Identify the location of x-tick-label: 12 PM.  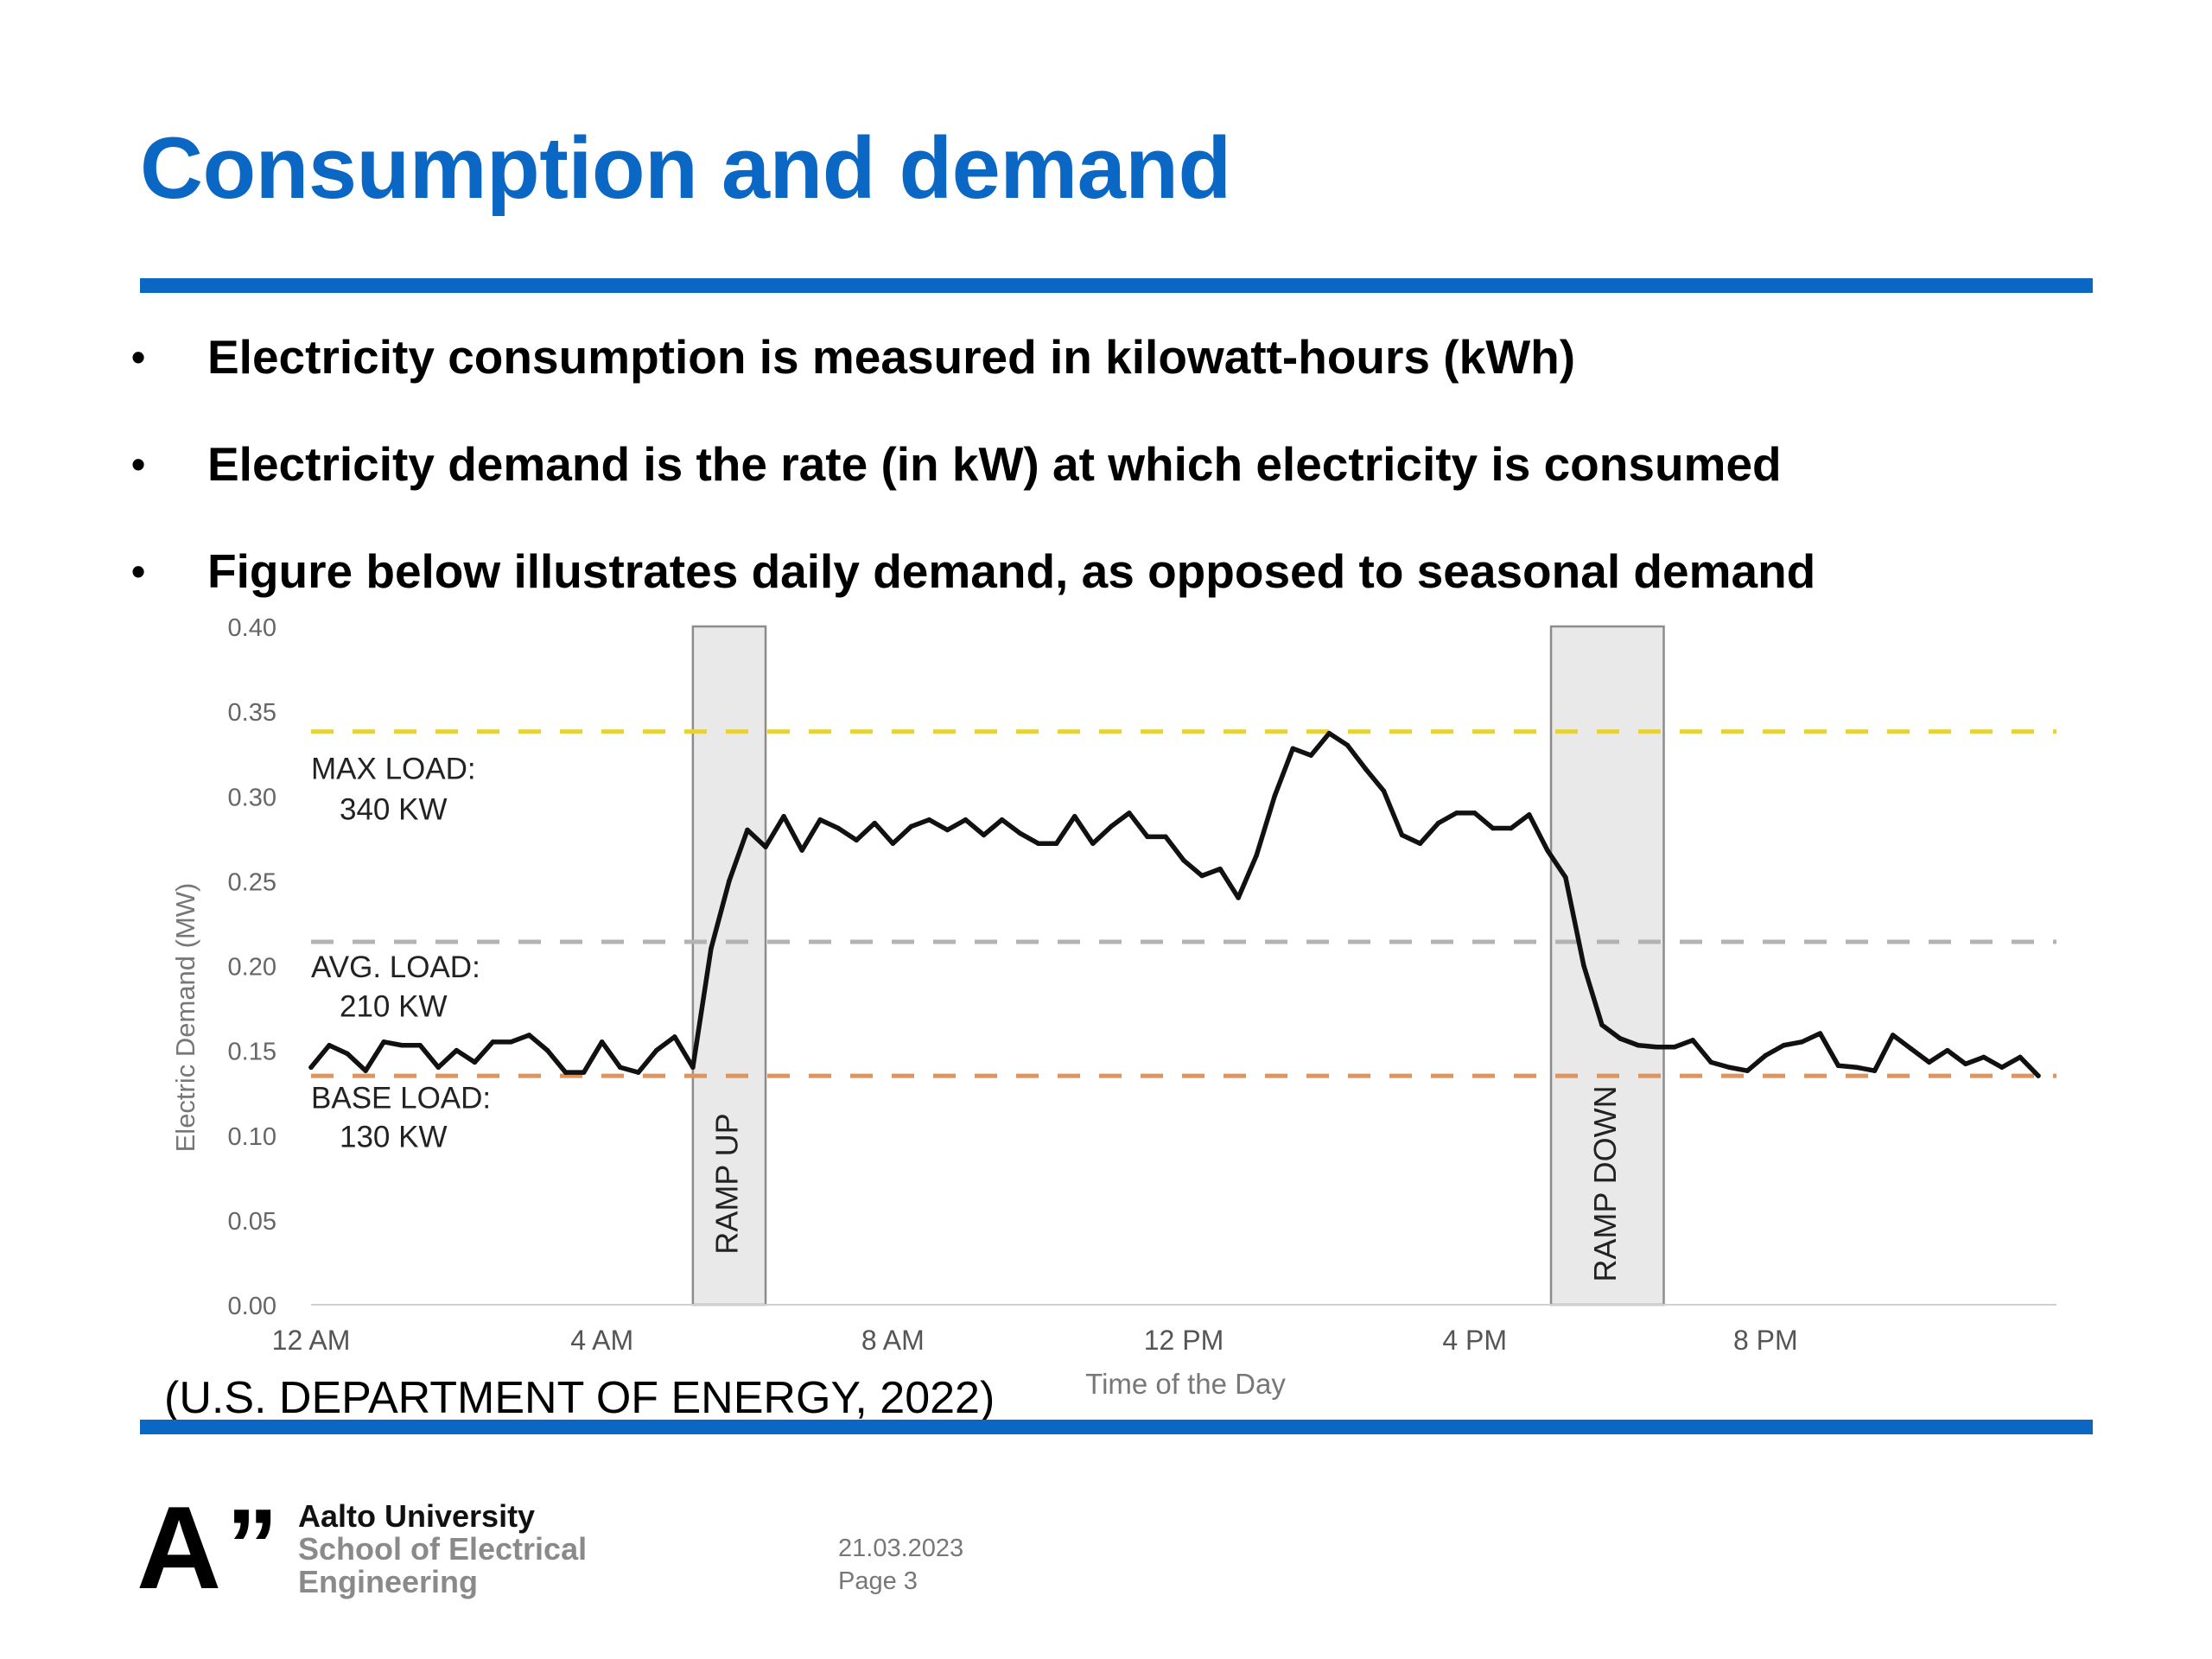
(1184, 1340).